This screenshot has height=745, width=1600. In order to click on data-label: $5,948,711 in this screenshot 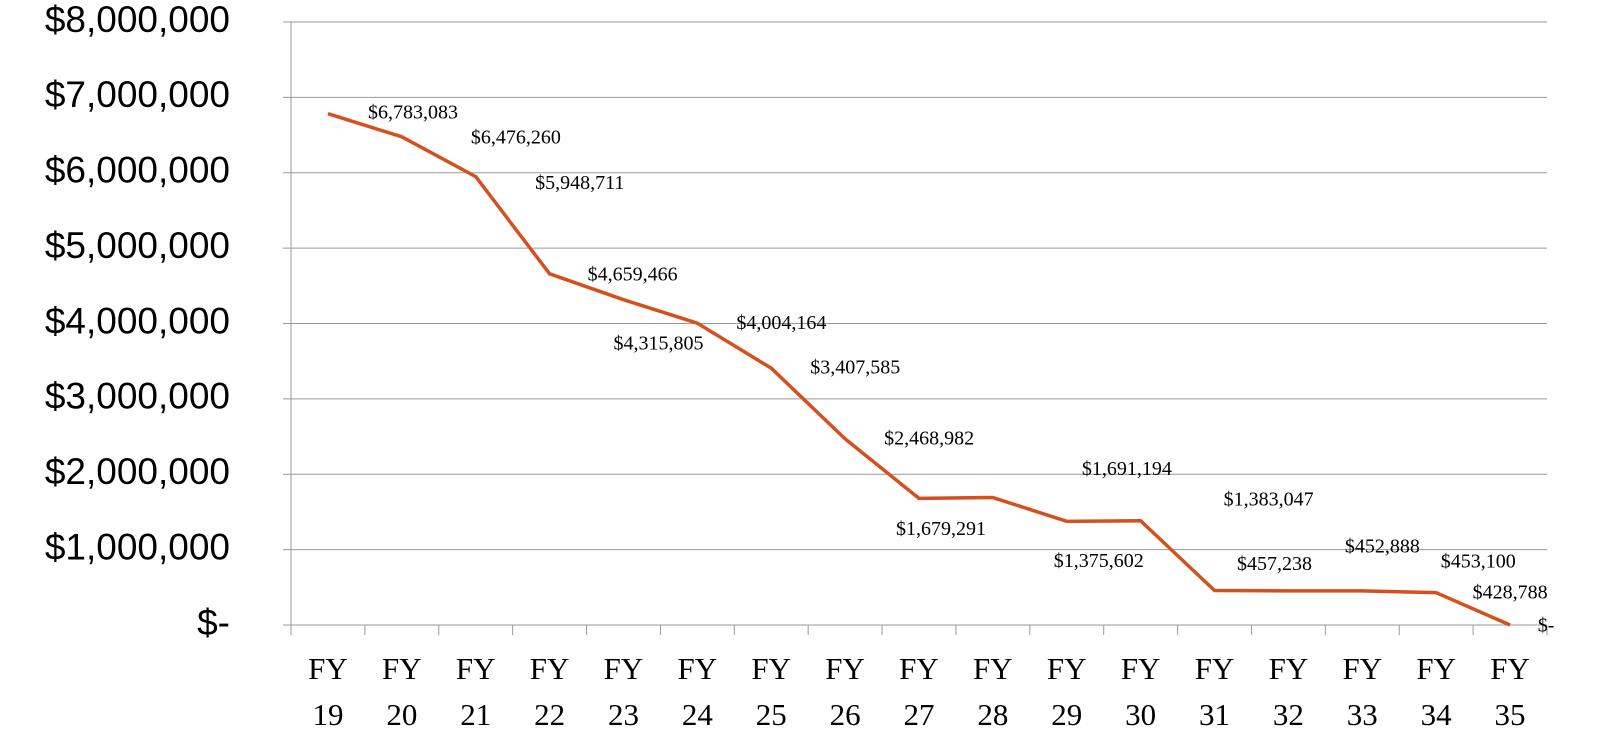, I will do `click(579, 183)`.